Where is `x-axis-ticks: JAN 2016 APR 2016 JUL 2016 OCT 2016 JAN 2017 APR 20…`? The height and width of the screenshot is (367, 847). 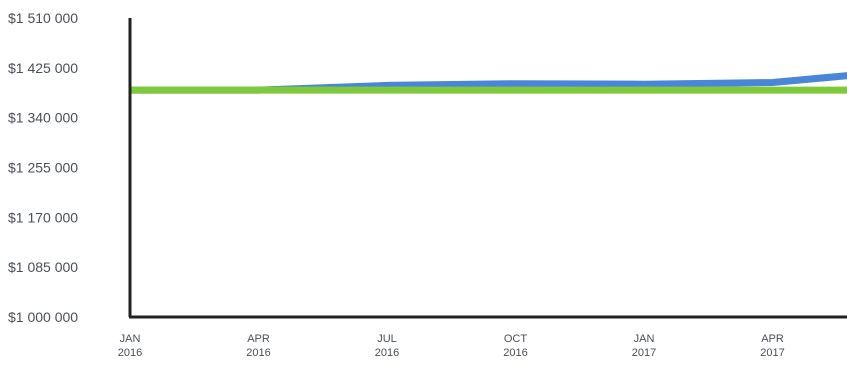
x-axis-ticks: JAN 2016 APR 2016 JUL 2016 OCT 2016 JAN 2017 APR 20… is located at coordinates (451, 346).